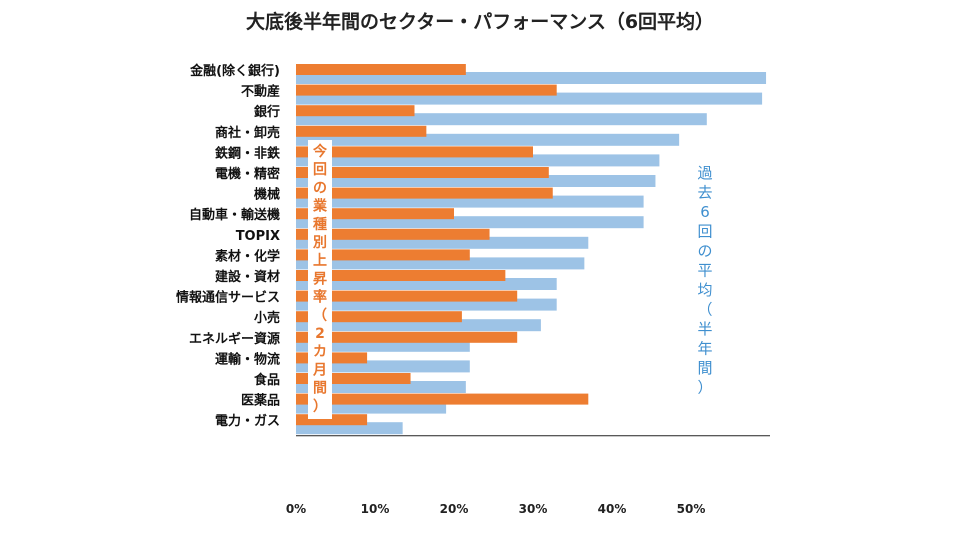  I want to click on category-label-6: 機械, so click(267, 195).